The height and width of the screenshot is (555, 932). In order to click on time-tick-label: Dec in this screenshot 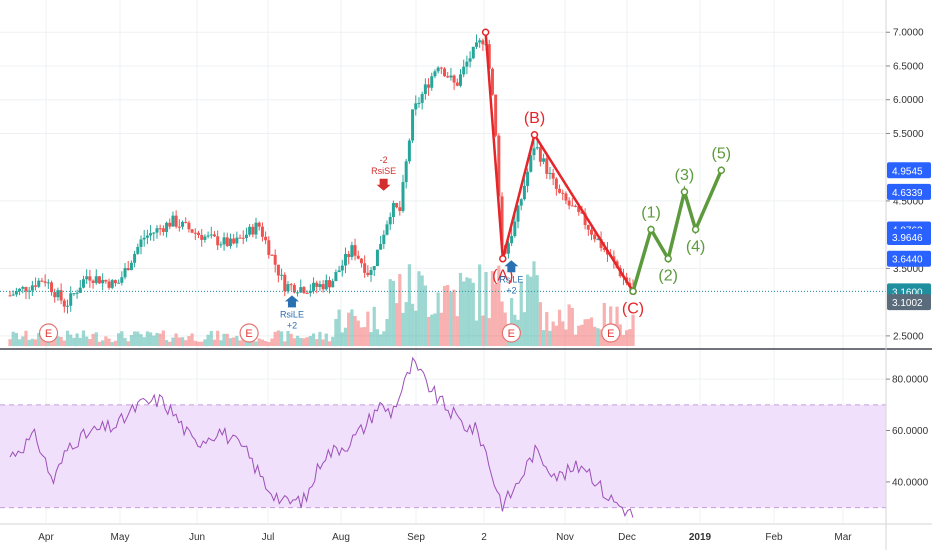, I will do `click(627, 537)`.